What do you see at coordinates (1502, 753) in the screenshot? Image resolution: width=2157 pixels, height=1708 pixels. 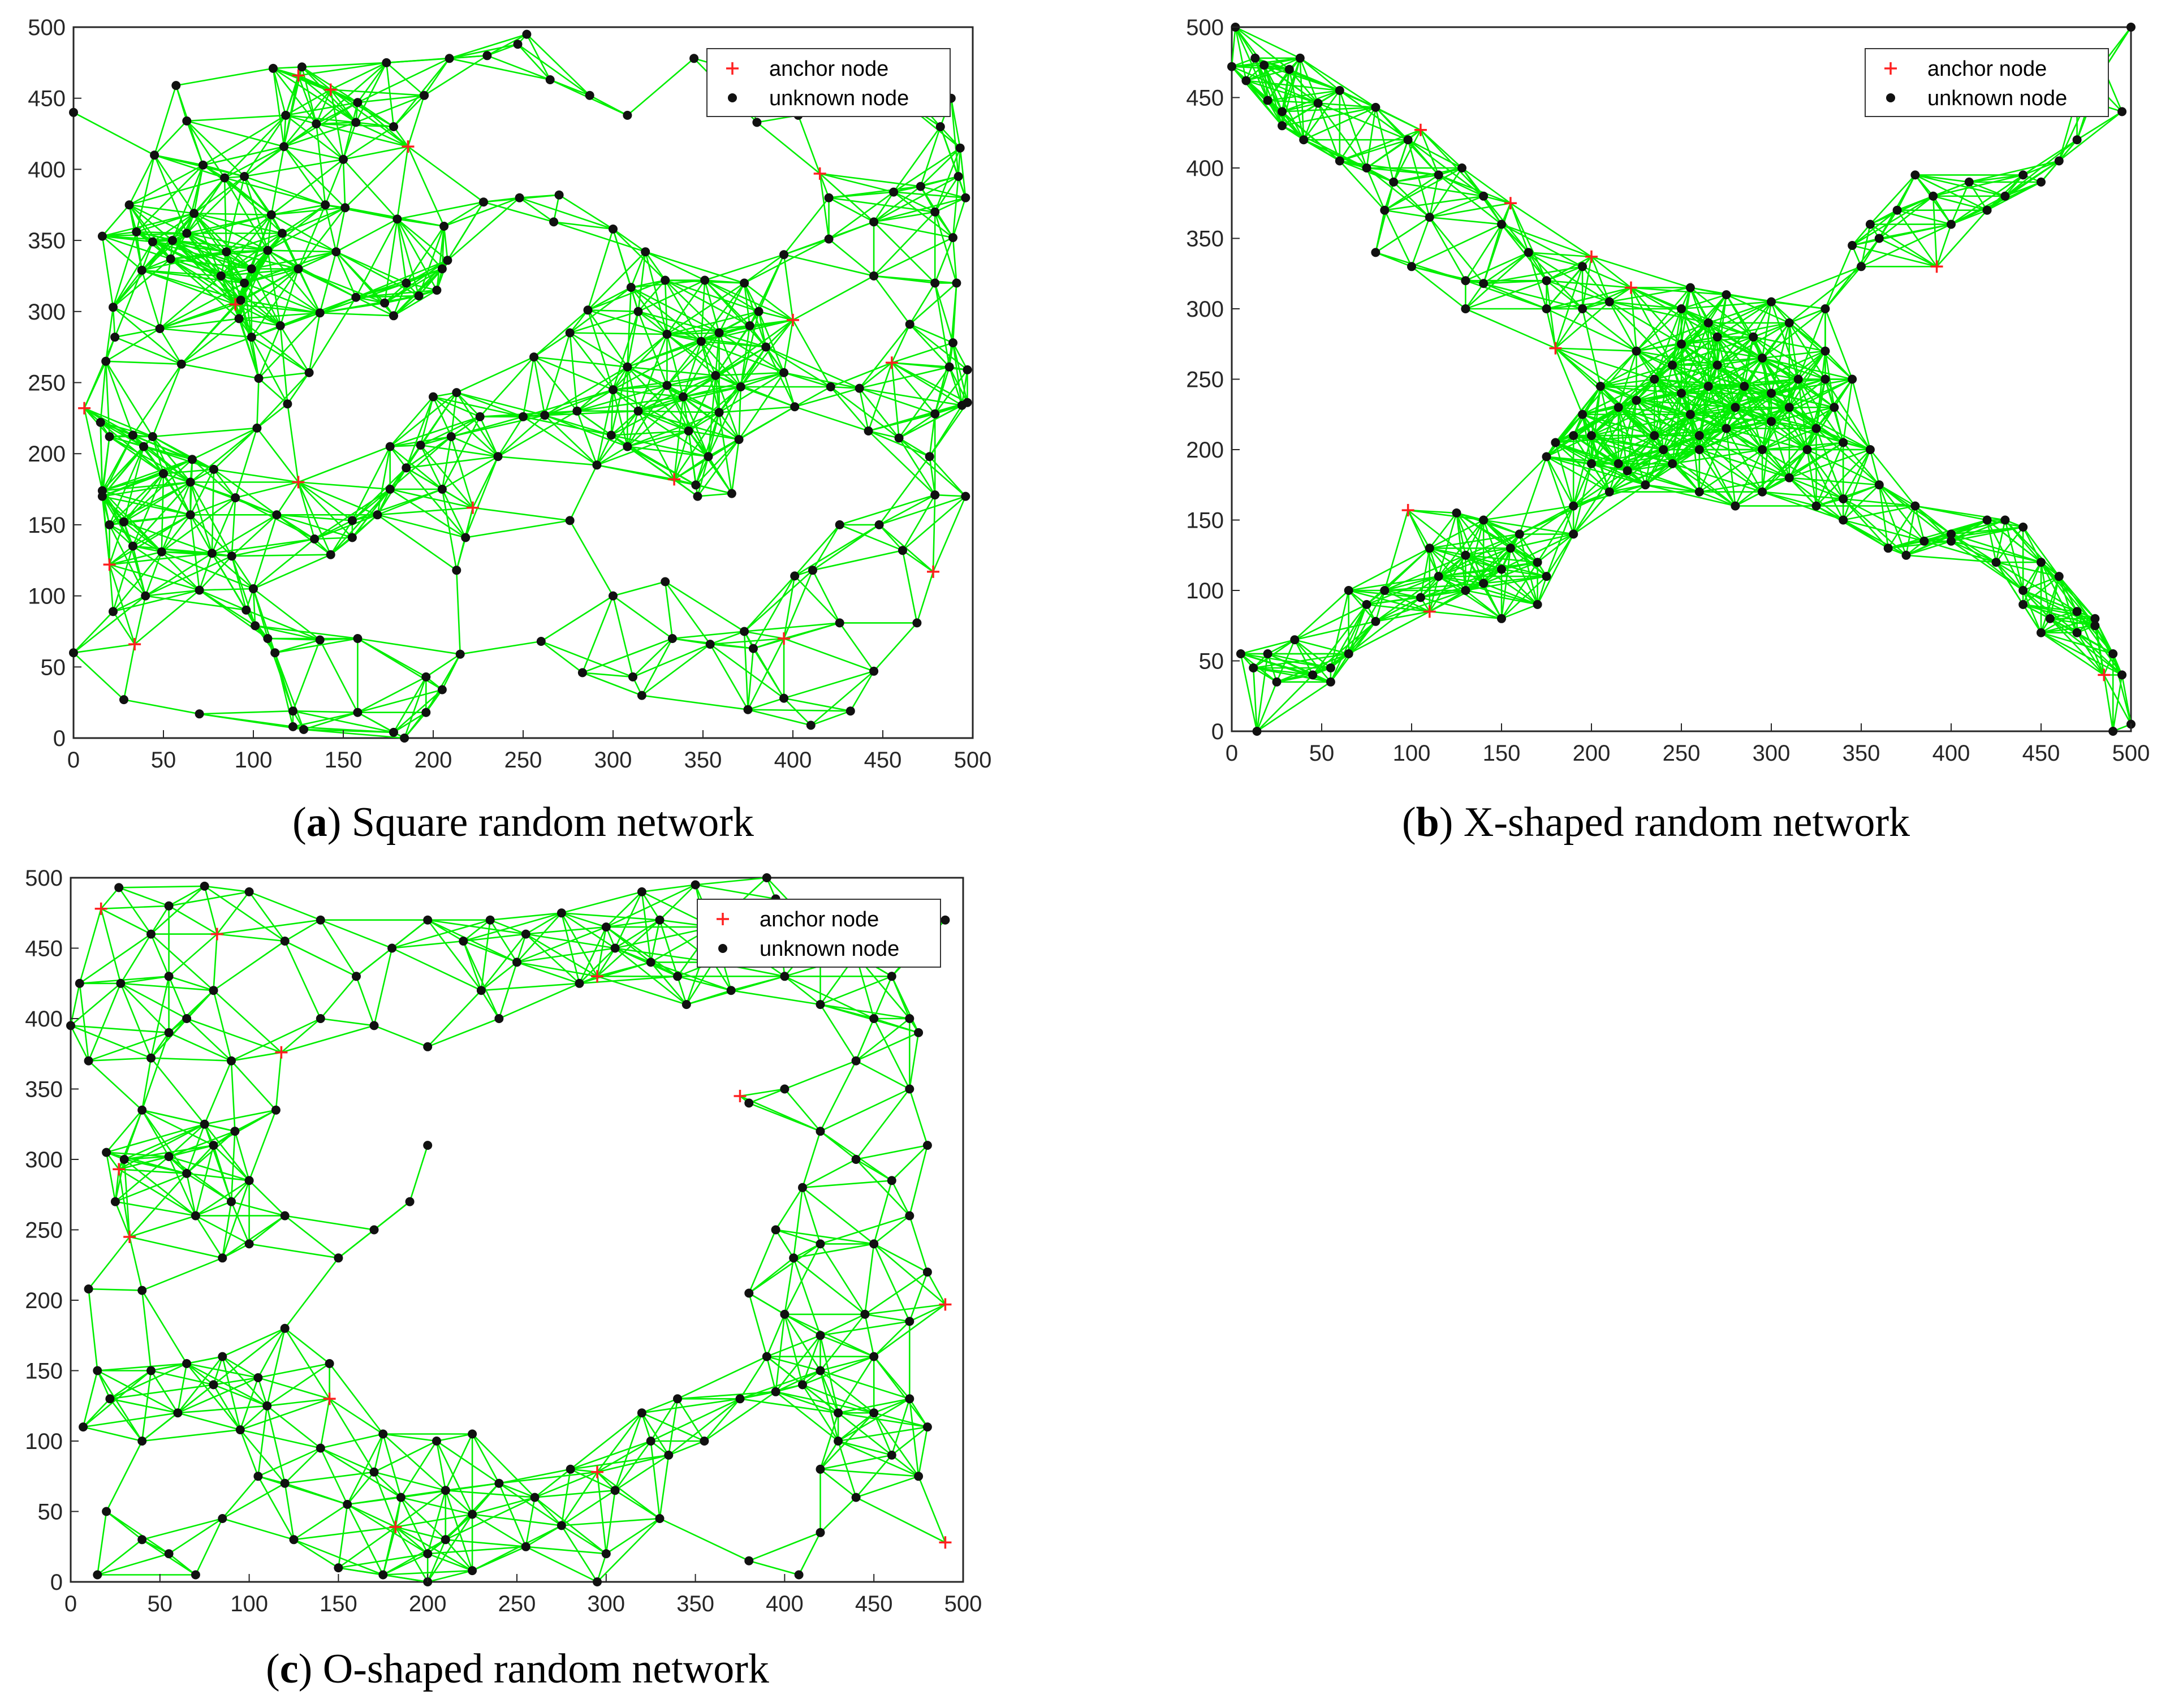 I see `x-tick-label: 150` at bounding box center [1502, 753].